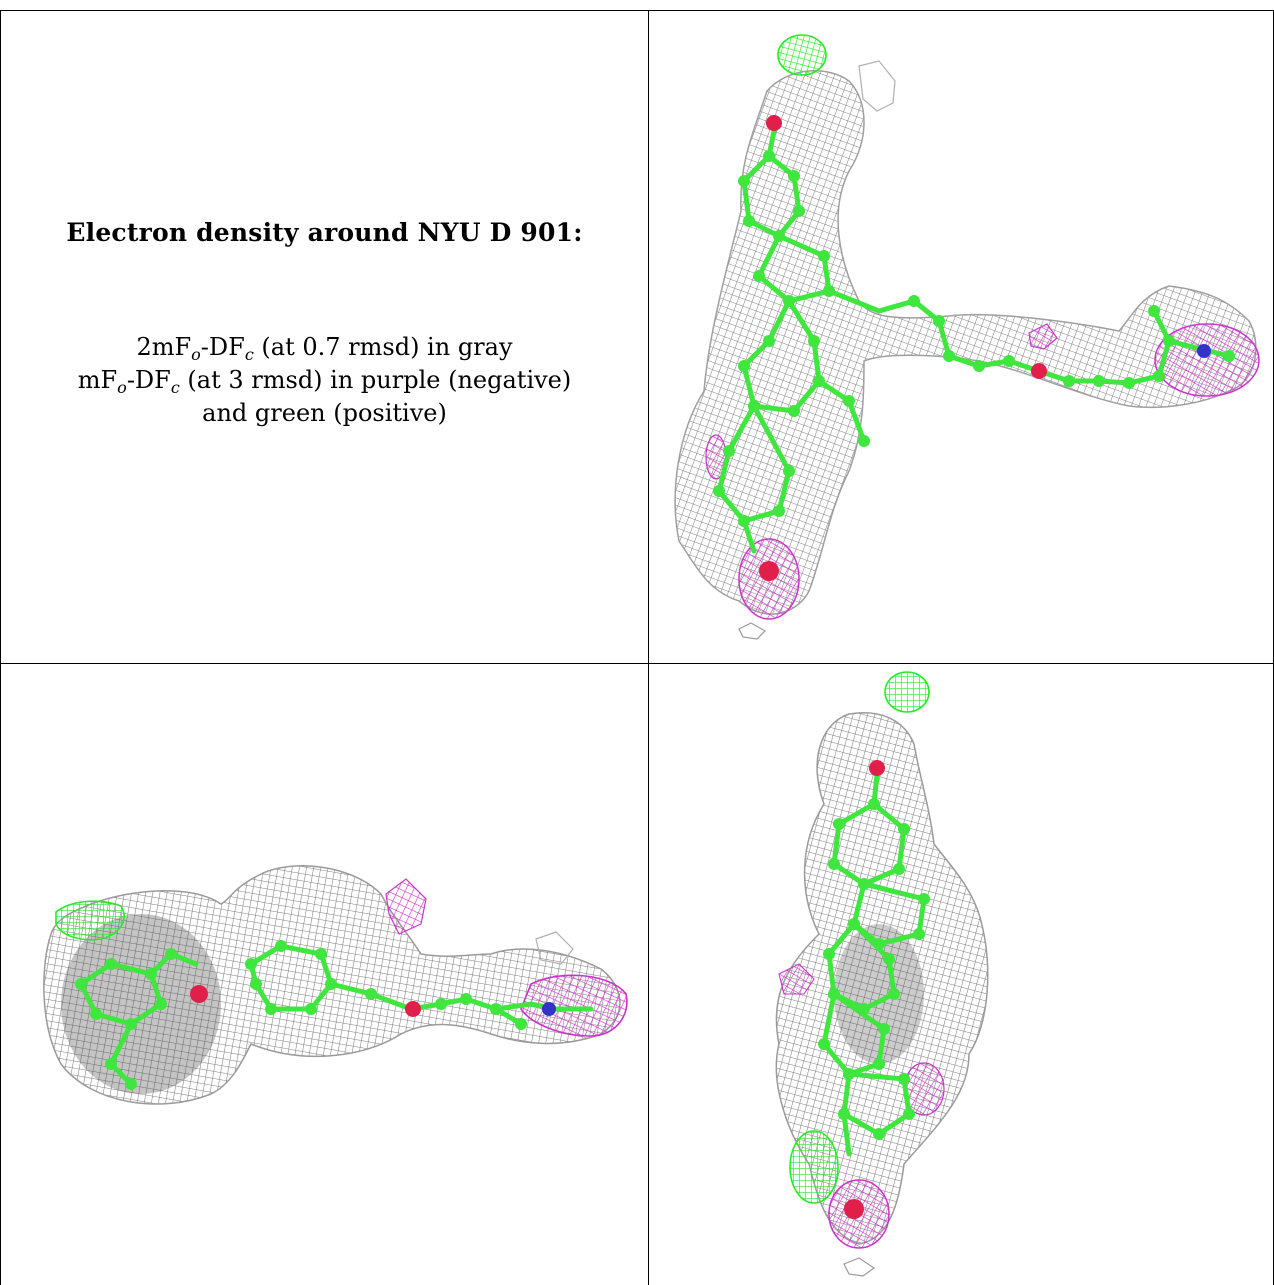  I want to click on density-image-side, so click(335, 985).